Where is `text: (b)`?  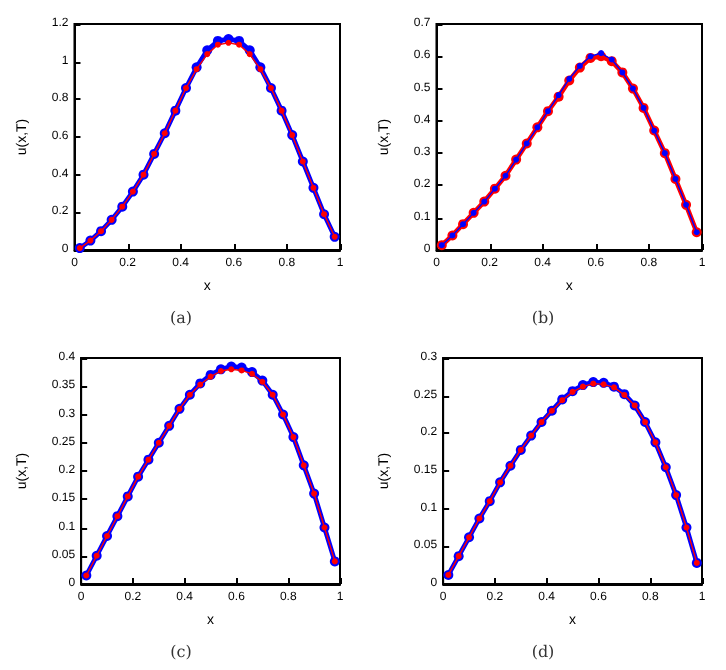 text: (b) is located at coordinates (543, 318).